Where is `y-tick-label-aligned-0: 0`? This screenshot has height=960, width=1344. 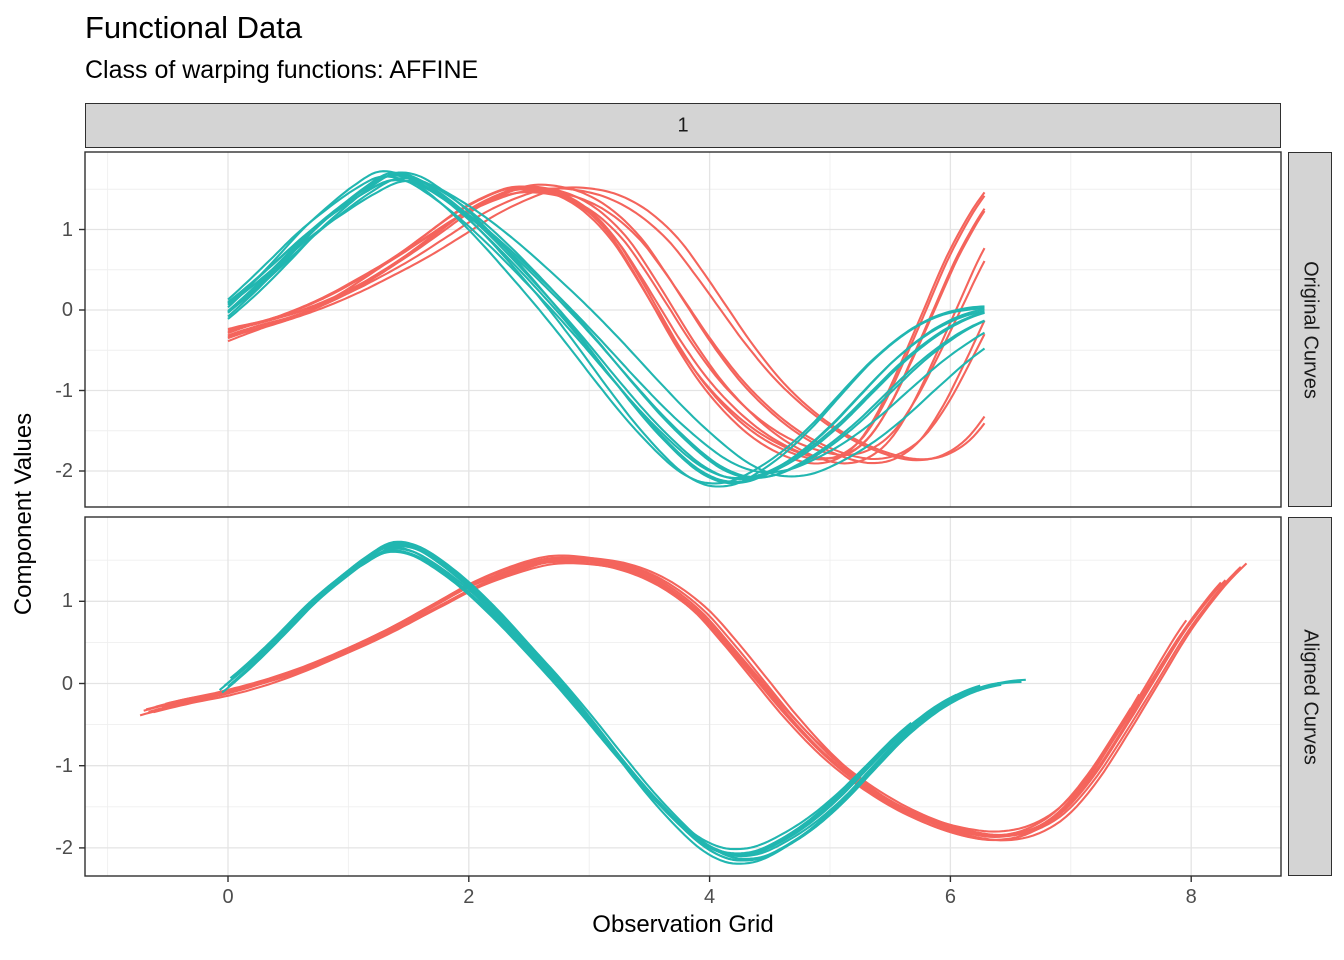 y-tick-label-aligned-0: 0 is located at coordinates (67, 683).